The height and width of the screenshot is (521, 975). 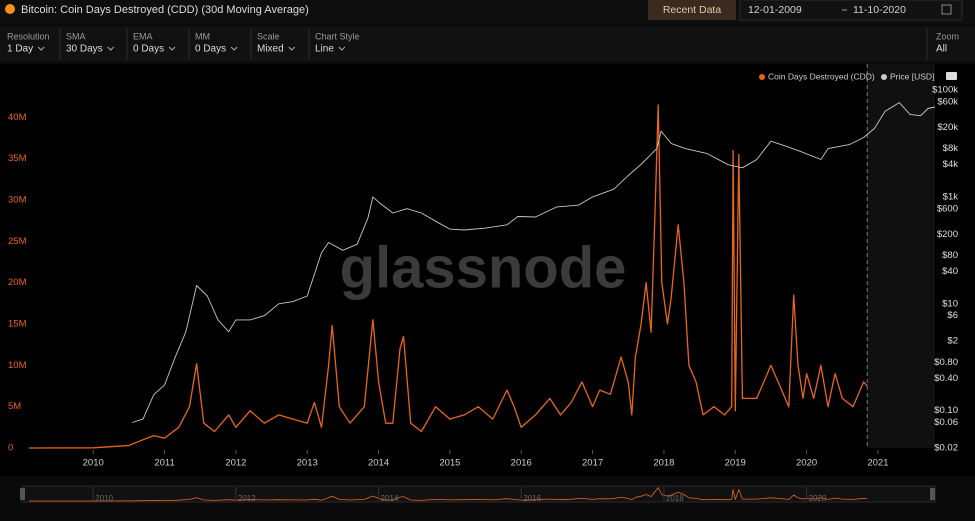 I want to click on navigator-handle-right, so click(x=932, y=494).